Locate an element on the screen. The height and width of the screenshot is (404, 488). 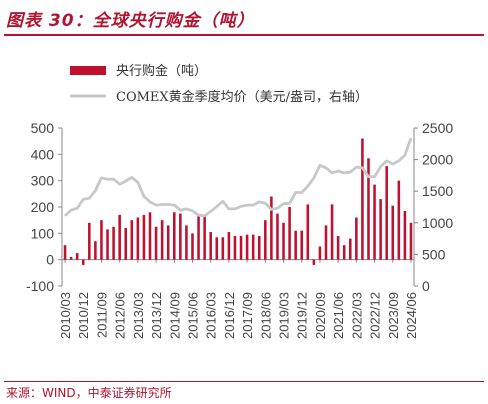
left-axis-tick-label: -100 is located at coordinates (40, 286).